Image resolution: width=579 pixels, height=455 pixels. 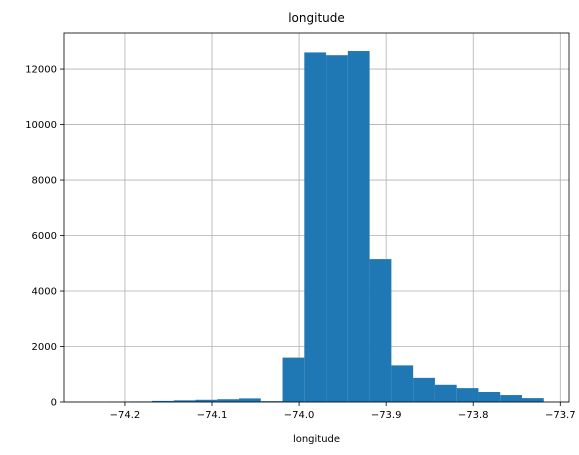 I want to click on y-tick-label: 6000, so click(x=44, y=236).